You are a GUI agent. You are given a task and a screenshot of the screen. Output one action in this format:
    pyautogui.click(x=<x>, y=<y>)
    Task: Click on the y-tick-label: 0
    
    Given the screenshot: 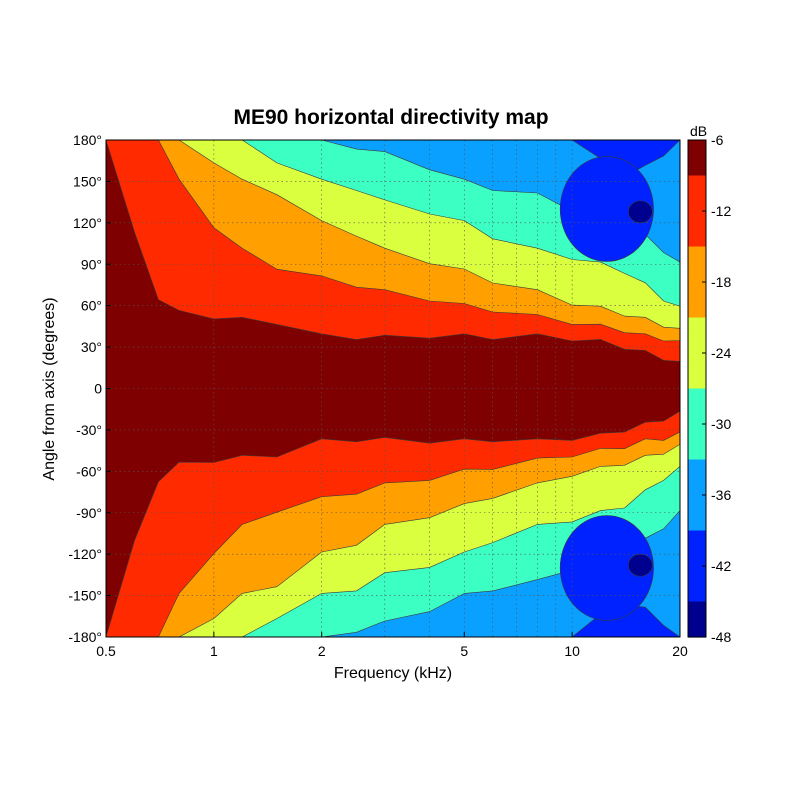 What is the action you would take?
    pyautogui.click(x=98, y=389)
    